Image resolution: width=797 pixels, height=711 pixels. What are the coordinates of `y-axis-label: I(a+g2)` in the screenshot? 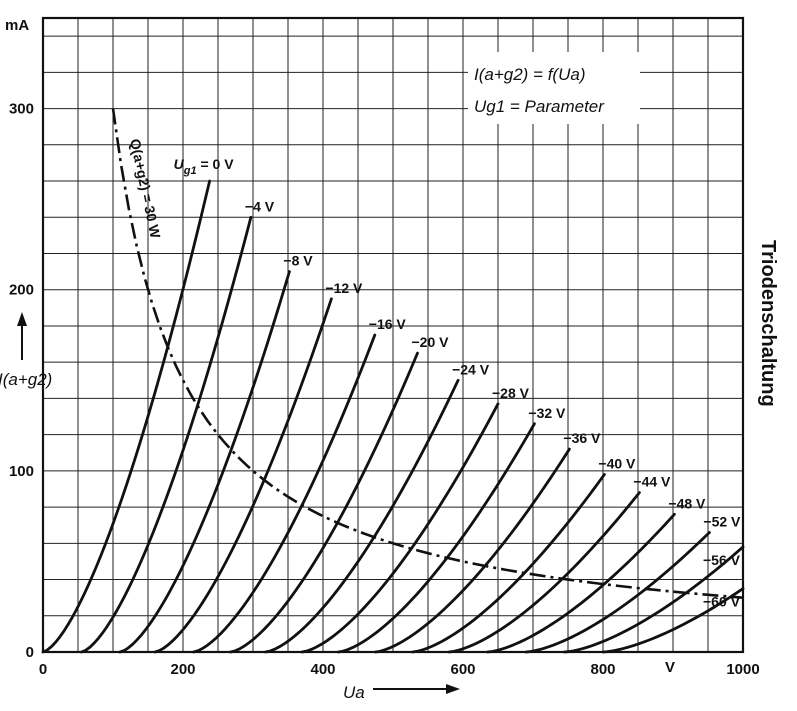 It's located at (26, 379).